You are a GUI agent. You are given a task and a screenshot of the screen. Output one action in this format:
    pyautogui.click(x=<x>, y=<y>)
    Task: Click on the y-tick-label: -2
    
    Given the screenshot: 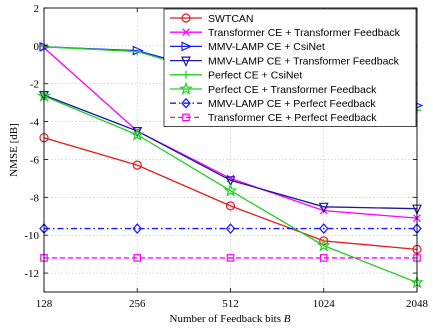 What is the action you would take?
    pyautogui.click(x=34, y=85)
    